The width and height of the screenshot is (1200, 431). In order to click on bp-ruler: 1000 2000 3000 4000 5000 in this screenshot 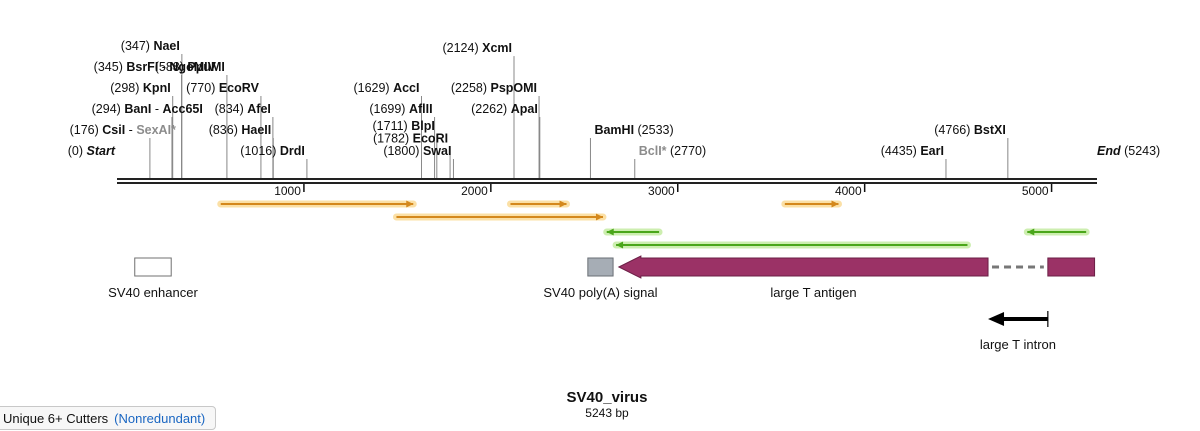, I will do `click(663, 191)`.